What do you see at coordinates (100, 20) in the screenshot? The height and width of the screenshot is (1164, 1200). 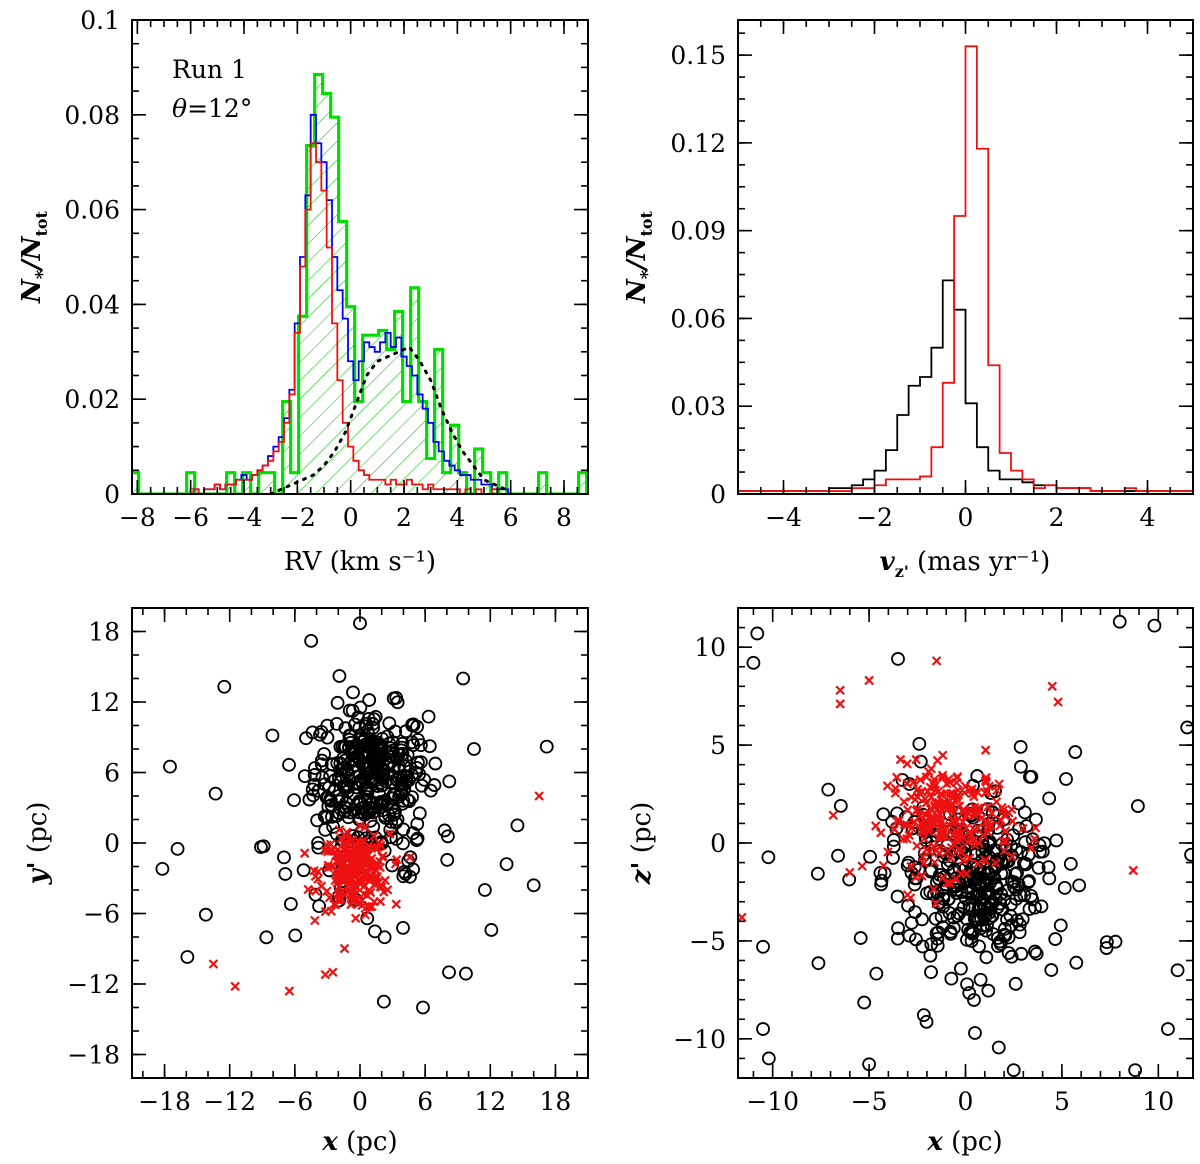 I see `rv-ytick-label: 0.1` at bounding box center [100, 20].